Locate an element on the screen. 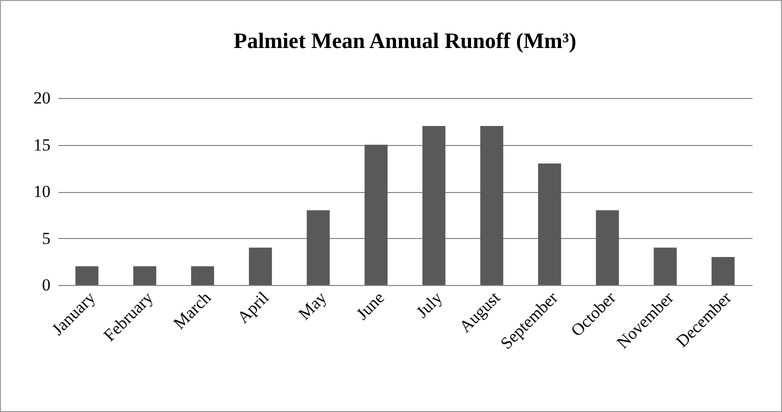  x-tick-label: June is located at coordinates (370, 306).